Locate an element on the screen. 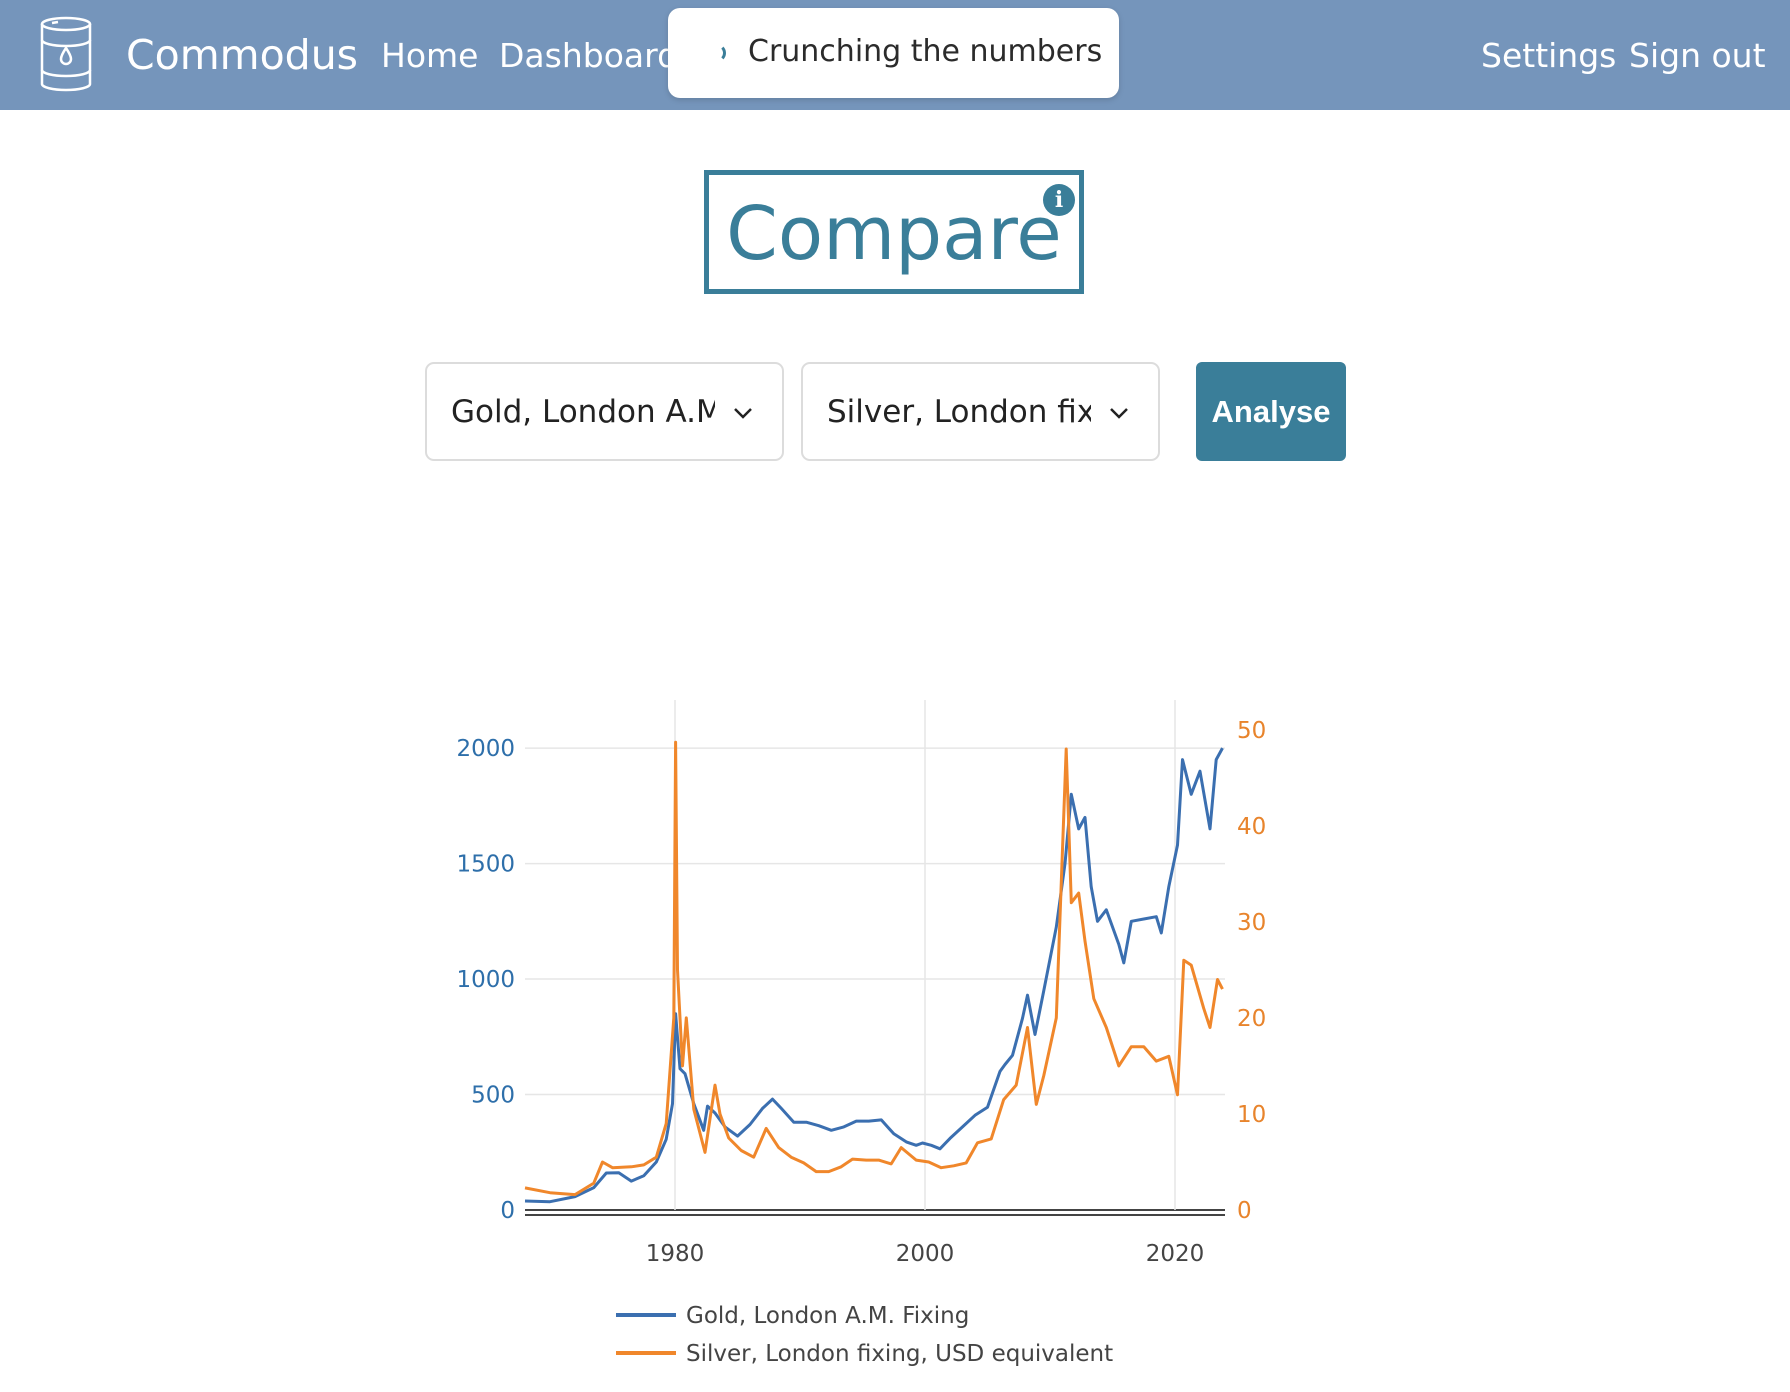 The height and width of the screenshot is (1392, 1790). legend-label: Silver, London fixing, USD equivalent is located at coordinates (899, 1354).